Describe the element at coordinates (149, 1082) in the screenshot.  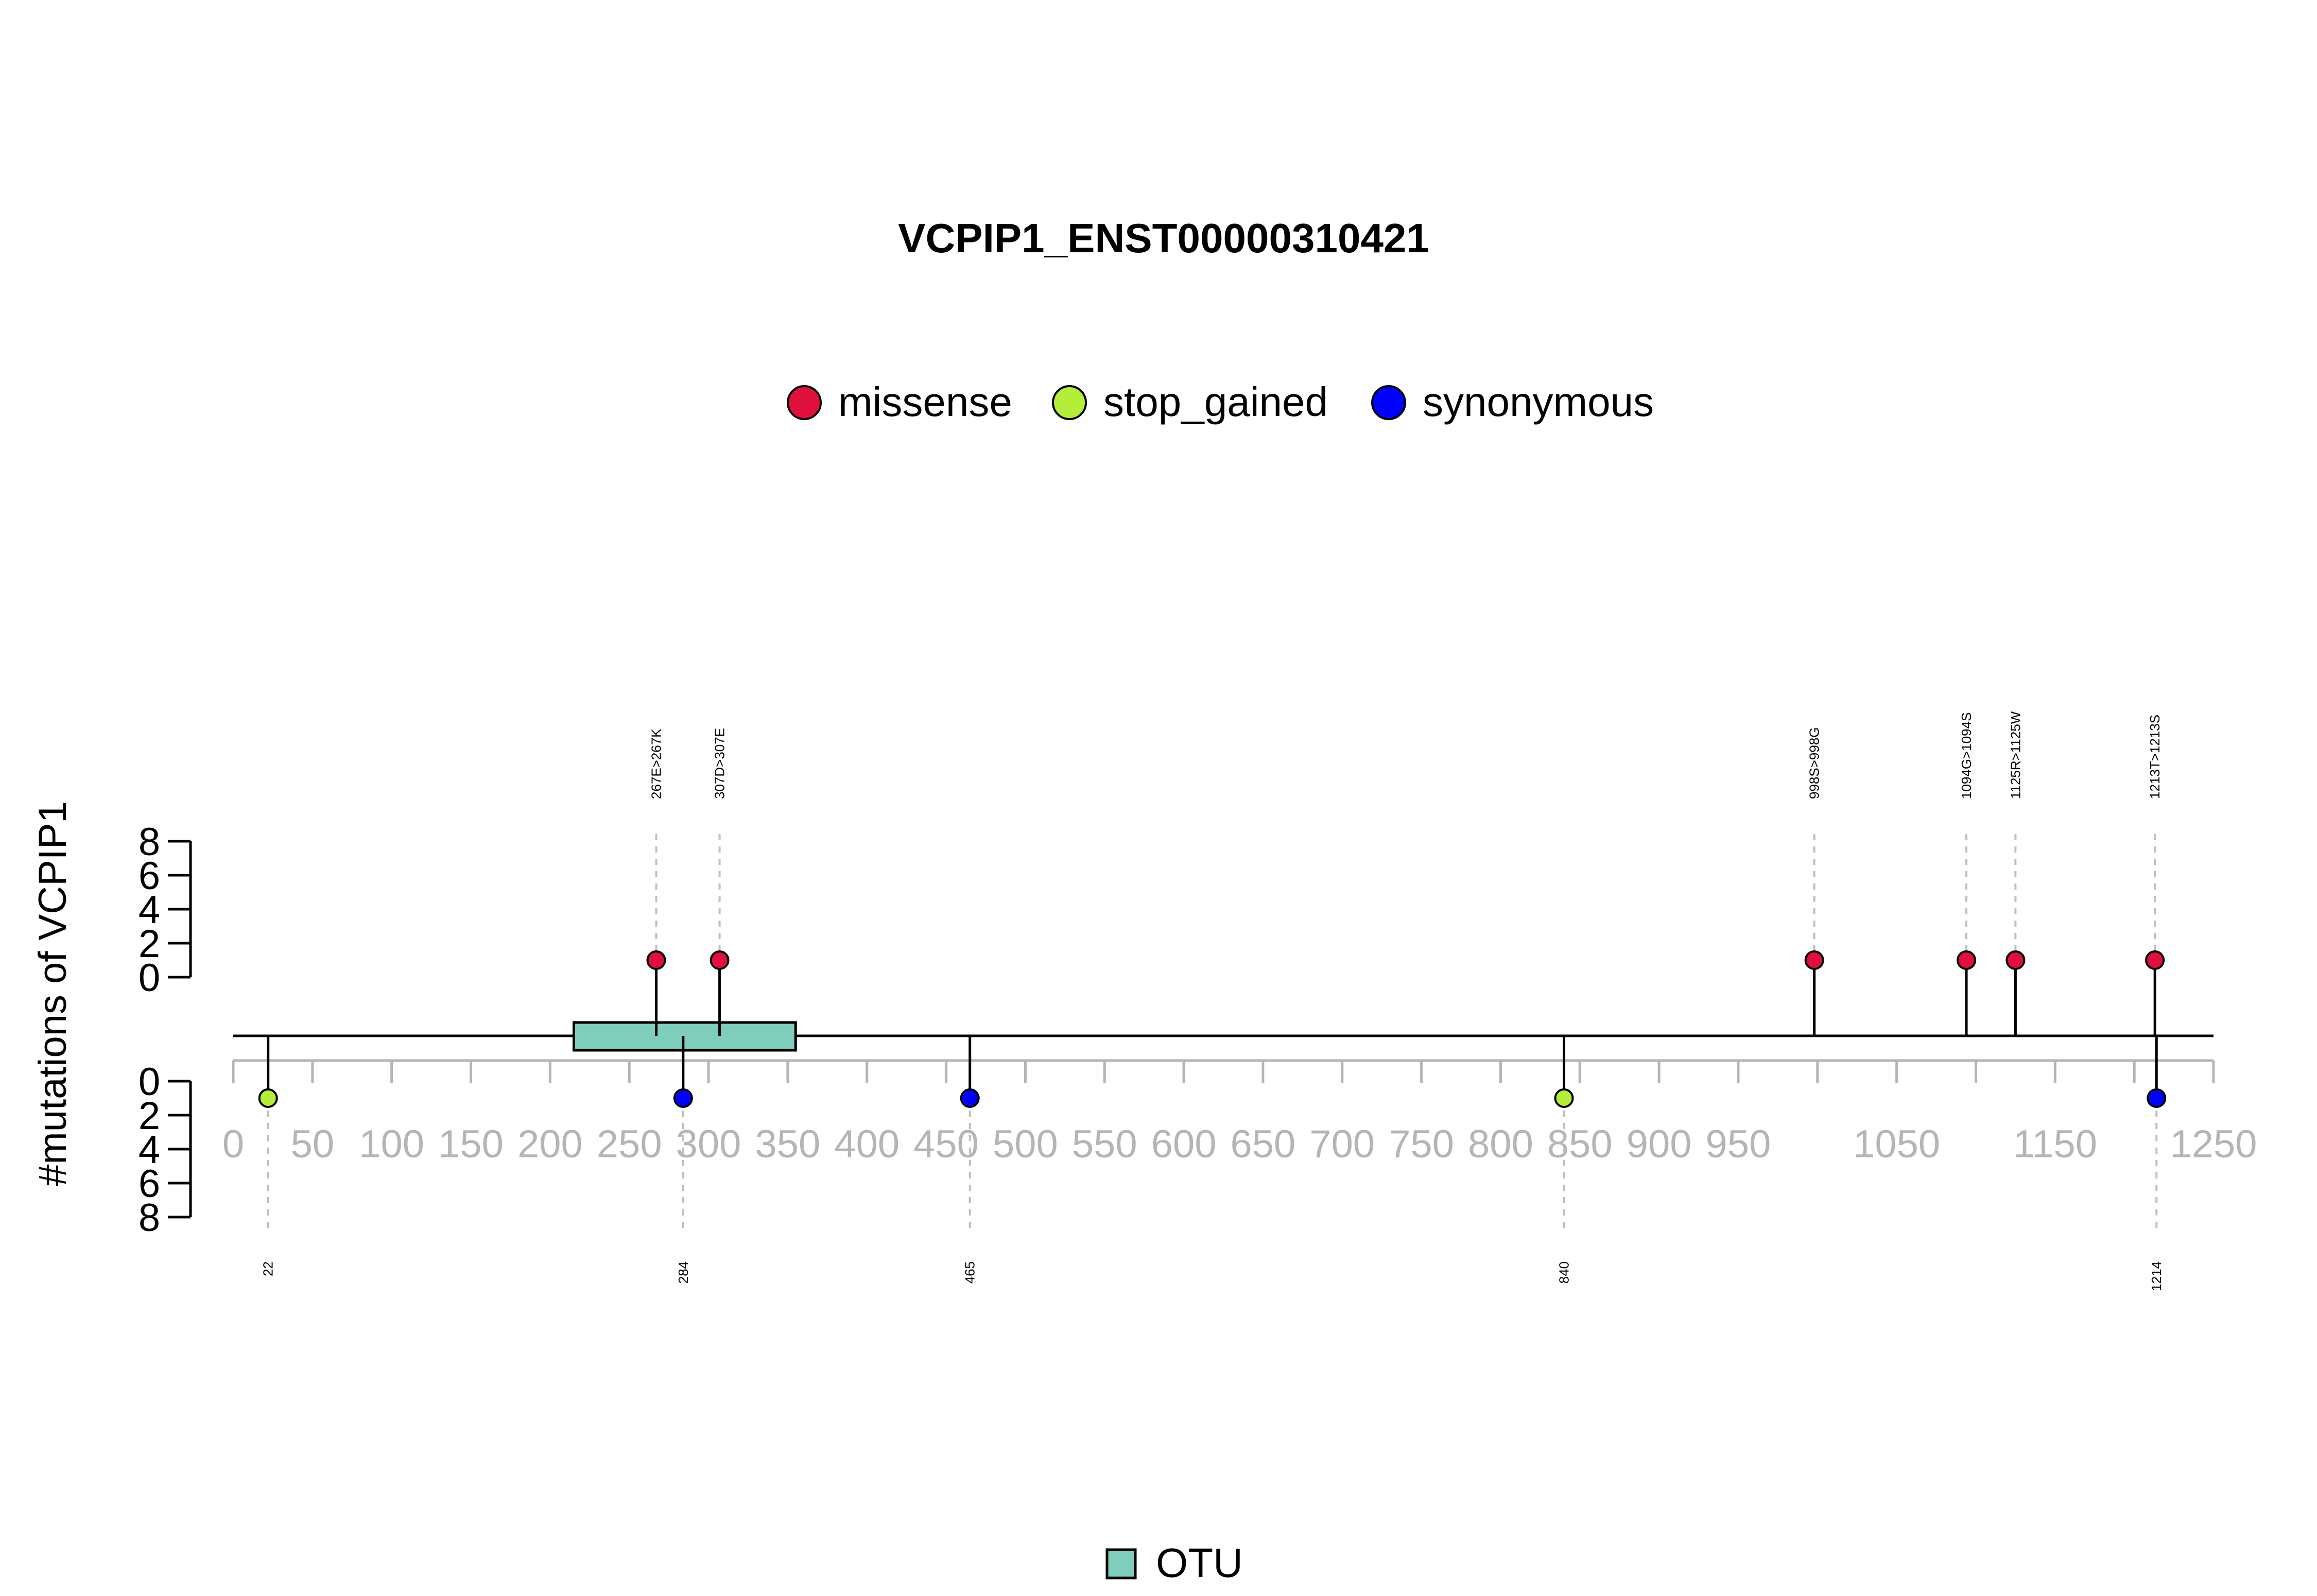
I see `y-tick-label-bottom: 0` at that location.